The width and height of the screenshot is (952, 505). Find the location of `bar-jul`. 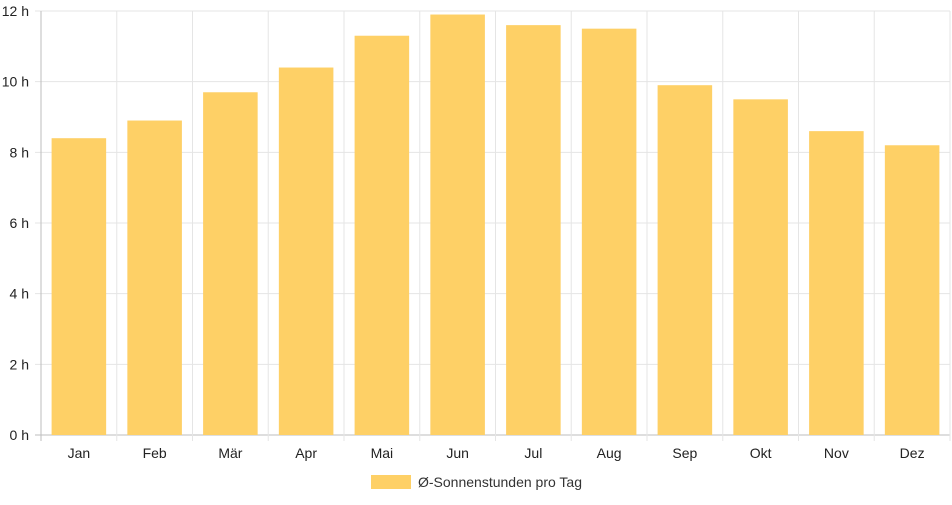

bar-jul is located at coordinates (533, 230).